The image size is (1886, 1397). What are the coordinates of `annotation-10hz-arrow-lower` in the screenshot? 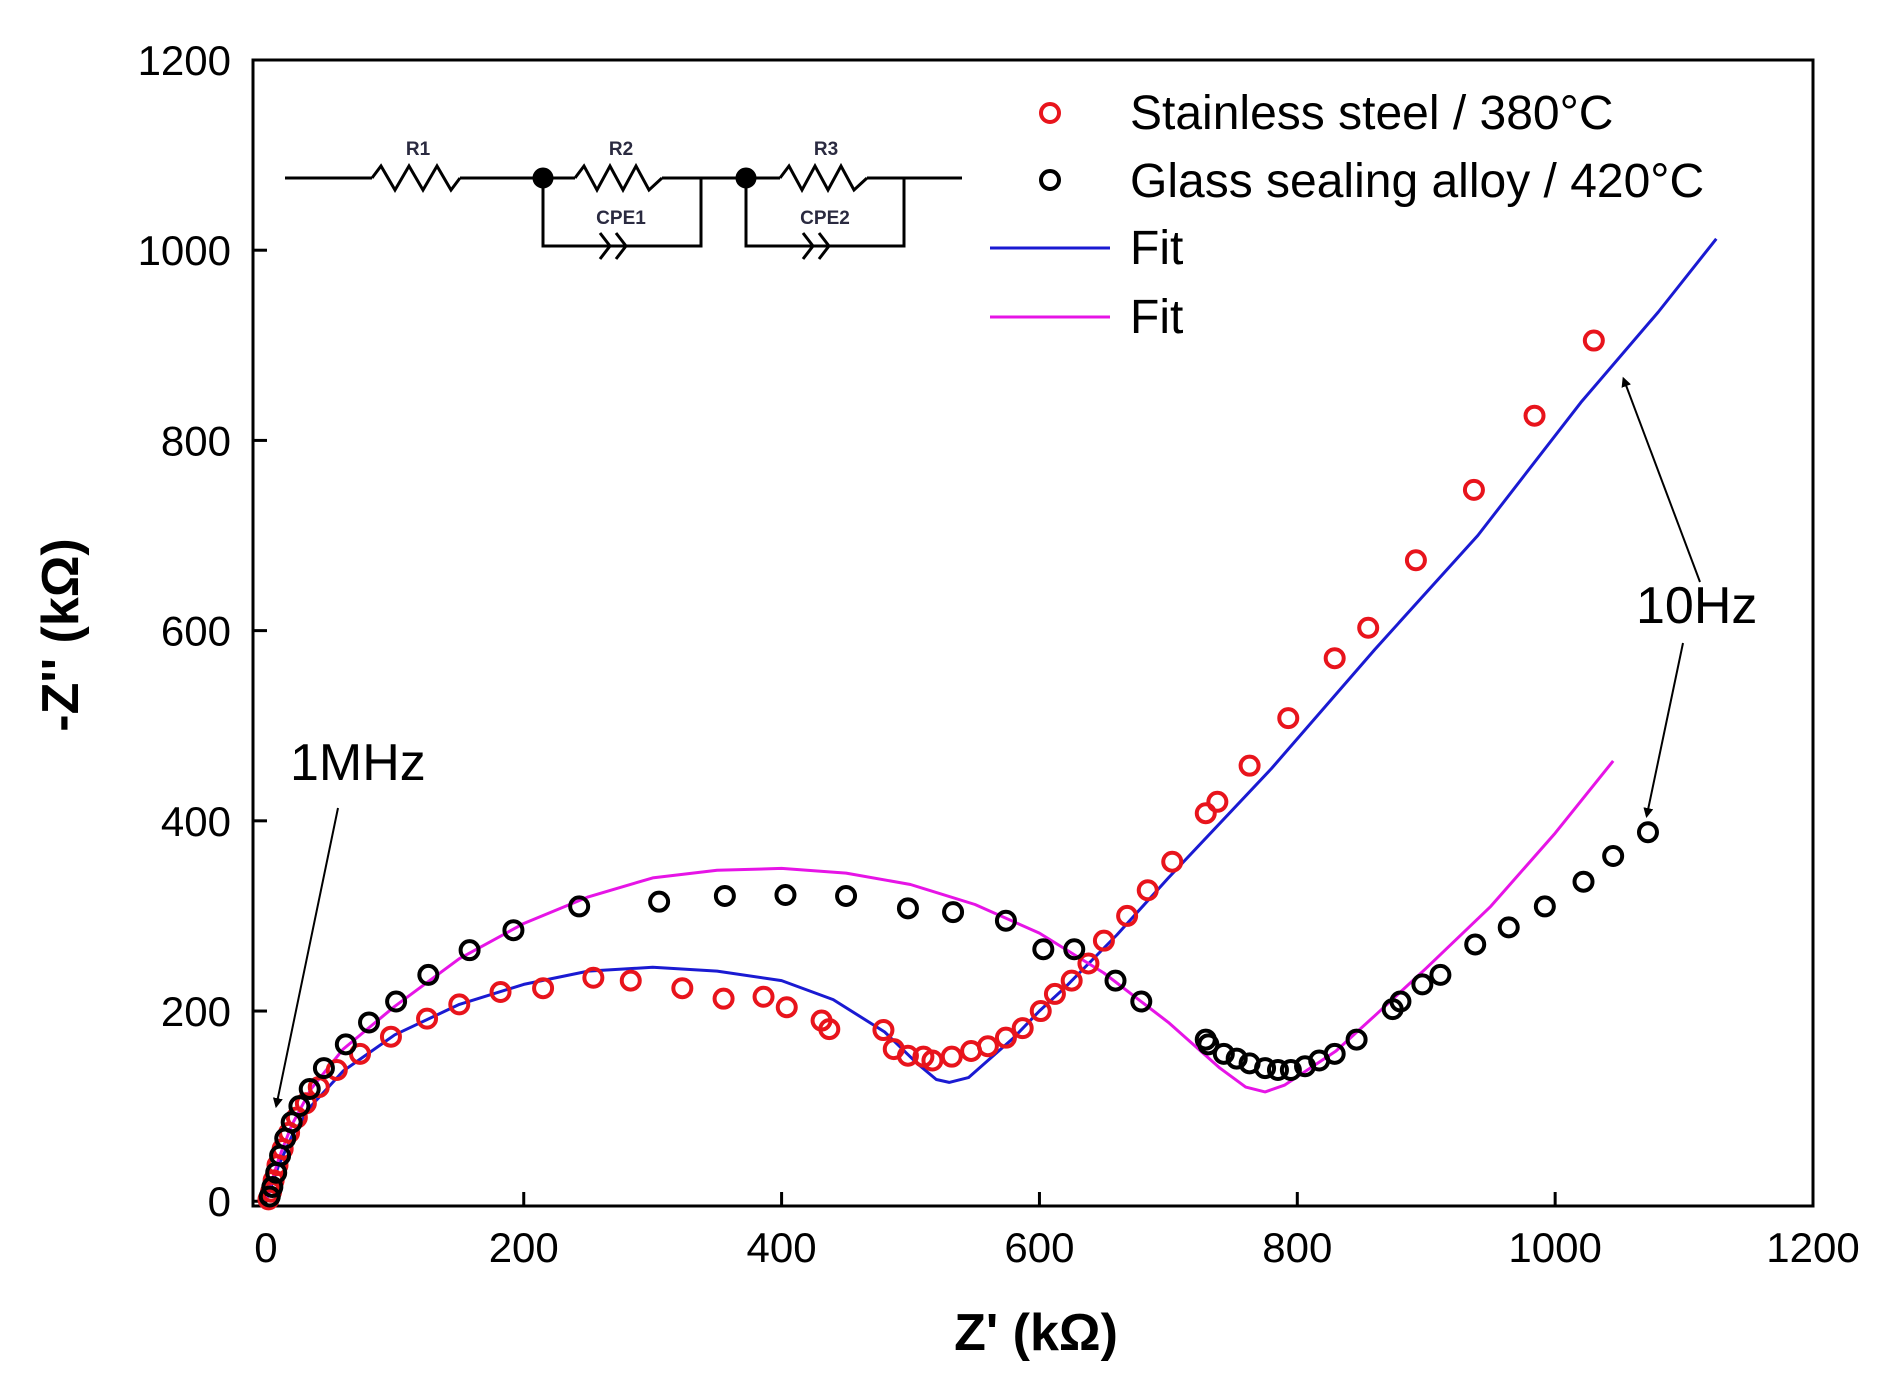 It's located at (1663, 730).